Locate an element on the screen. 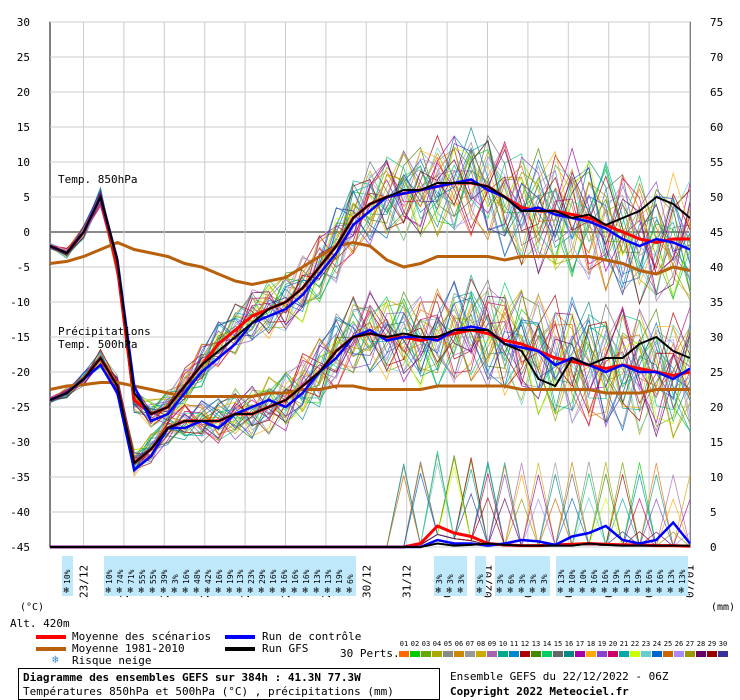 The image size is (740, 700). pert-label: 25 is located at coordinates (668, 644).